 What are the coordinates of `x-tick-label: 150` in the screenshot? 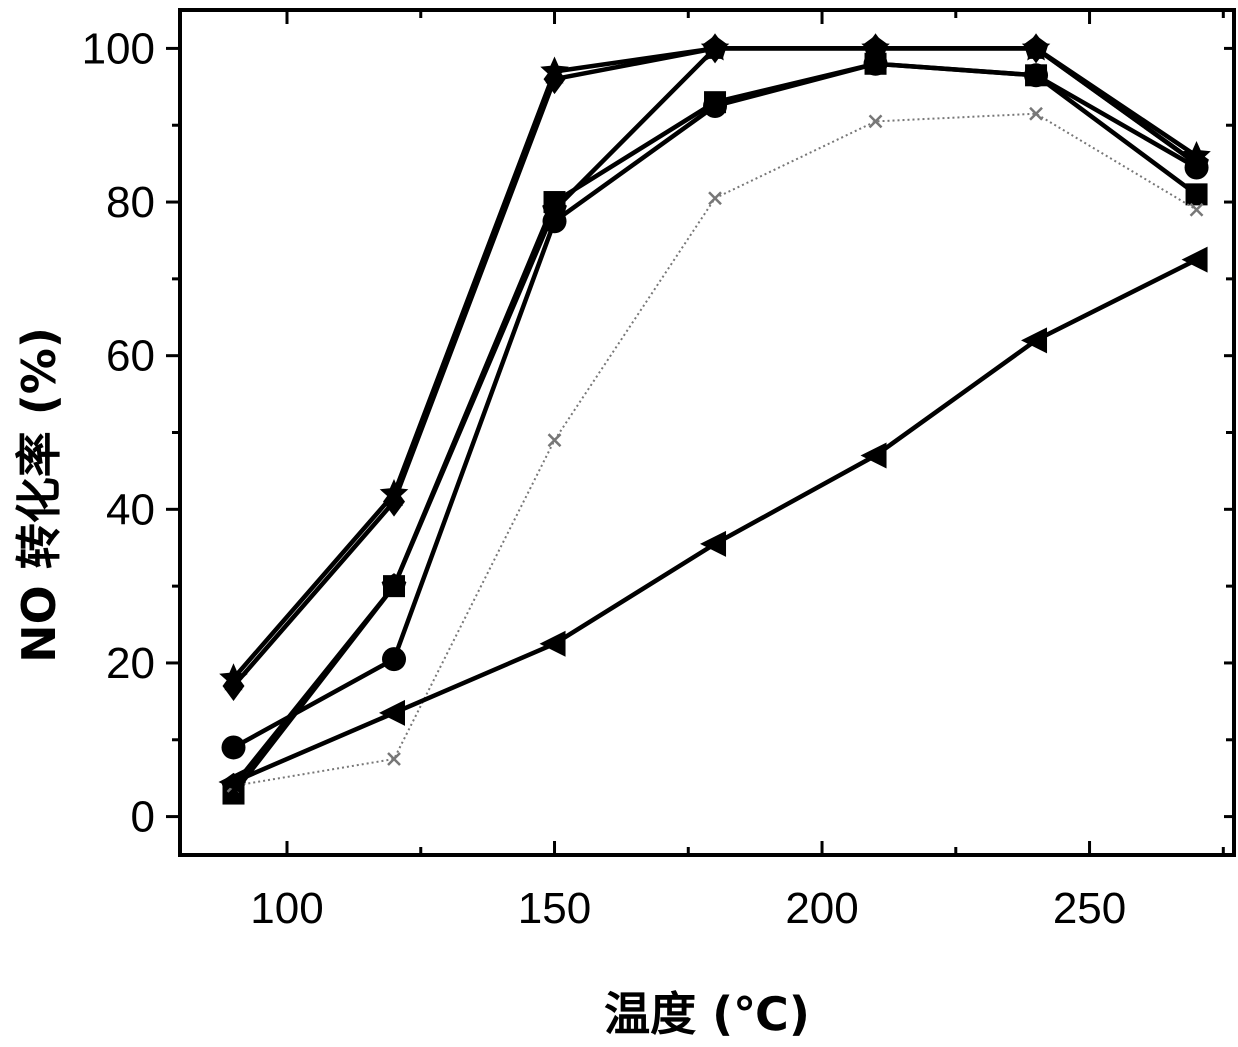 It's located at (554, 908).